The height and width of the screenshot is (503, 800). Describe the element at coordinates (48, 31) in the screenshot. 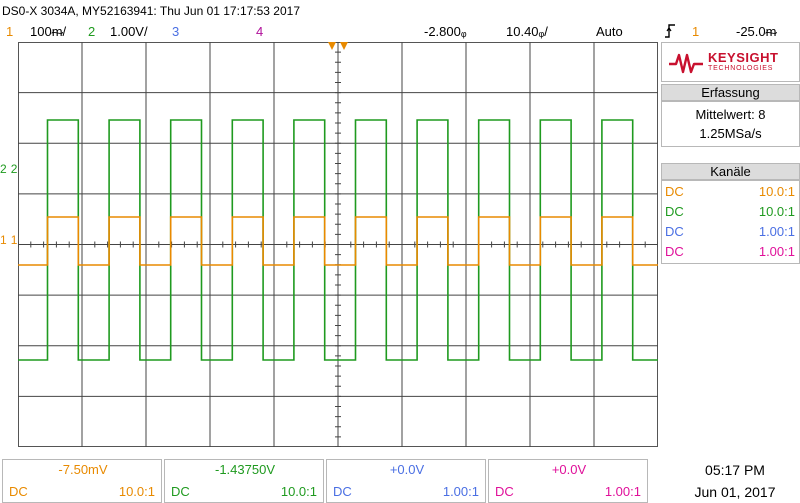

I see `ch1-scale: 100ᵯ/` at that location.